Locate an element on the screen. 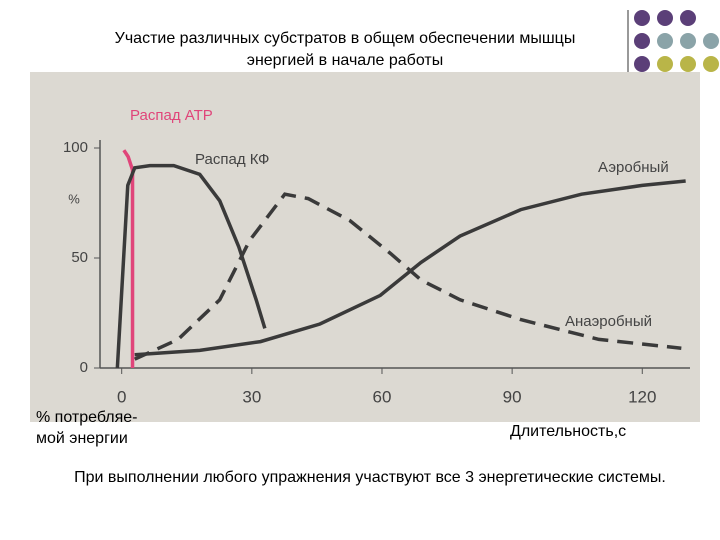 The height and width of the screenshot is (540, 720). x-tick-label: 90 is located at coordinates (512, 396).